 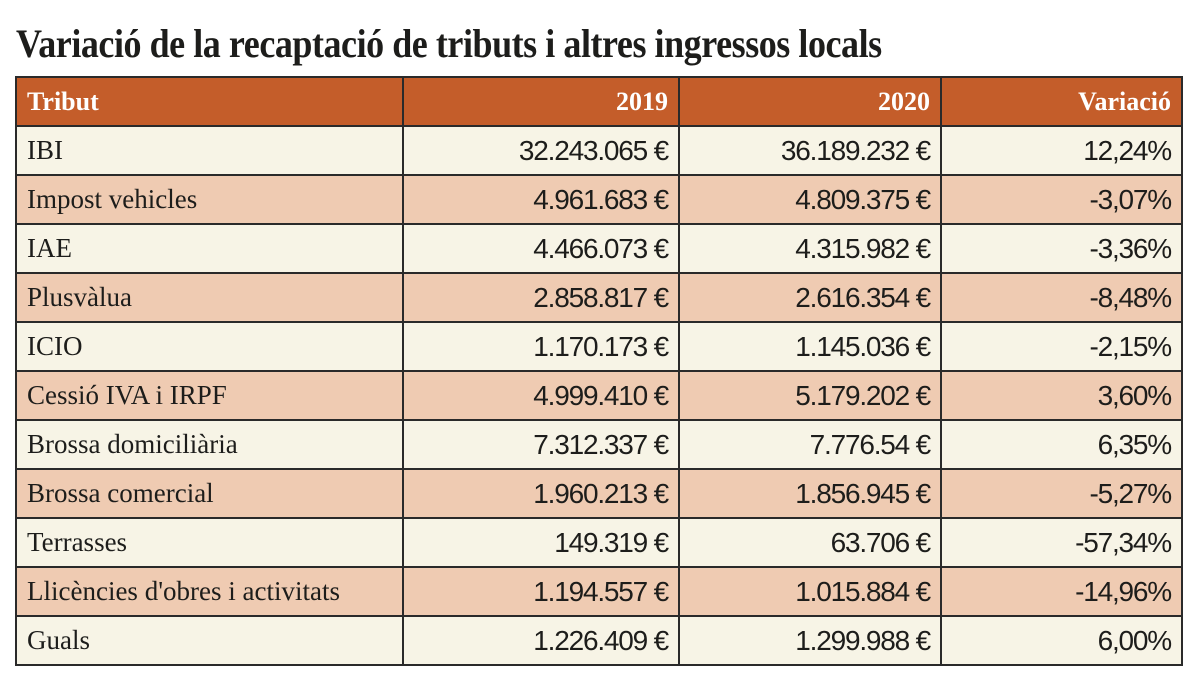 What do you see at coordinates (541, 248) in the screenshot?
I see `value-2019-cell: 4.466.073 €` at bounding box center [541, 248].